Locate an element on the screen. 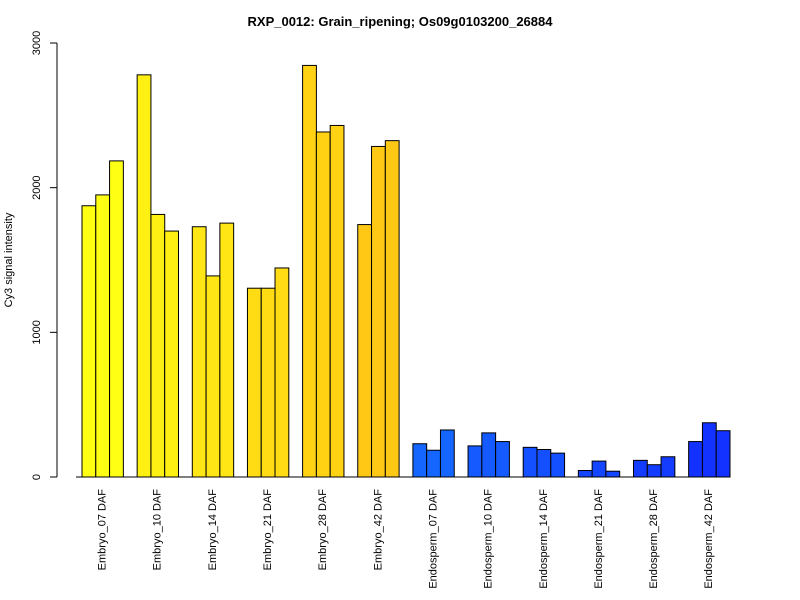 The image size is (800, 600). x-category-label: Embryo_28 DAF is located at coordinates (323, 530).